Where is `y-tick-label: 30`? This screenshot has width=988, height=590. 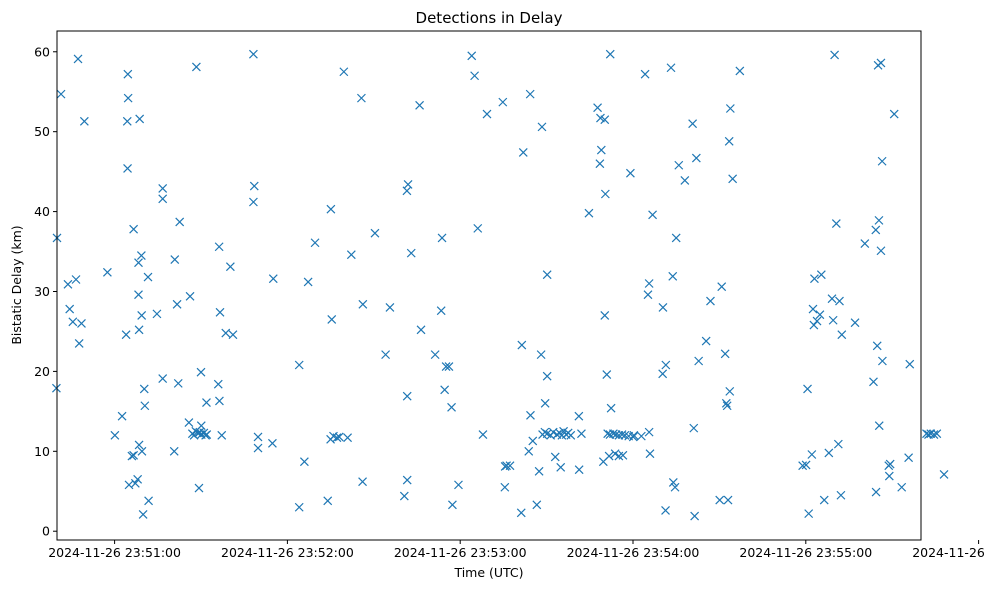 y-tick-label: 30 is located at coordinates (42, 291).